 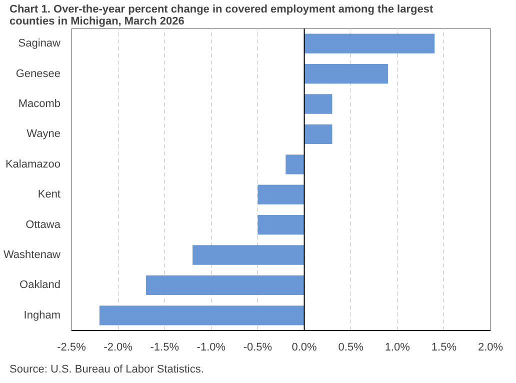 I want to click on y-tick-label: Kalamazoo, so click(x=33, y=164).